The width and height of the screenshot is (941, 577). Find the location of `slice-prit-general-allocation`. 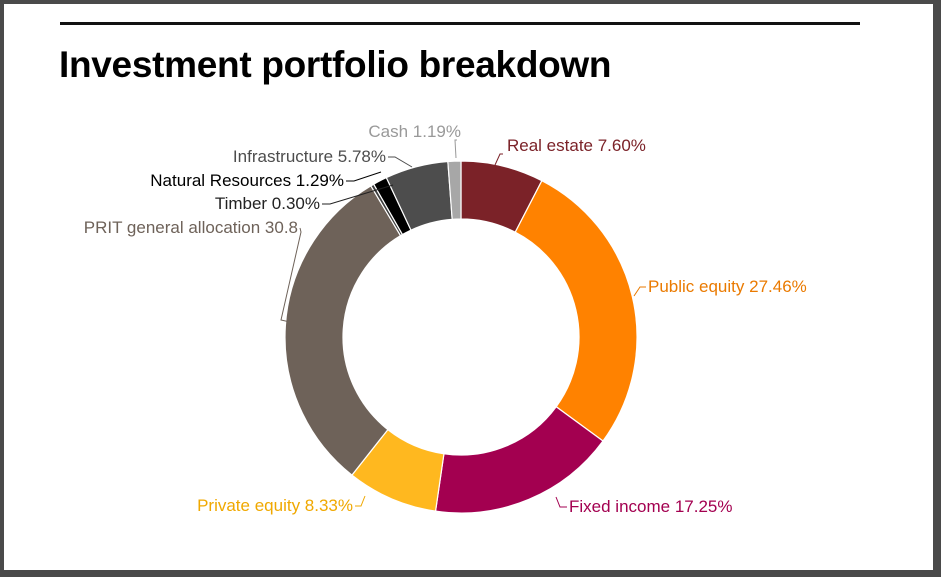

slice-prit-general-allocation is located at coordinates (343, 330).